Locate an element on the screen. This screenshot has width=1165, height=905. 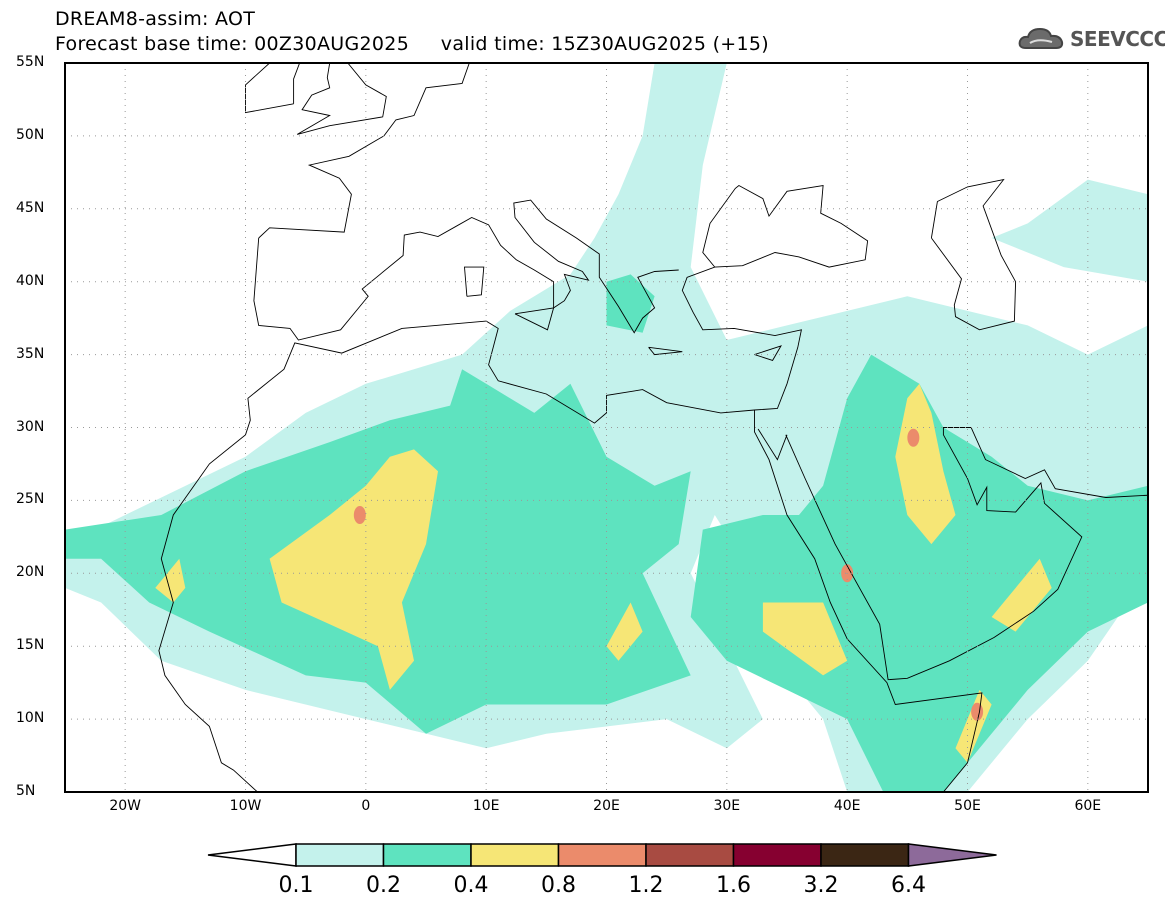
aot-0.4-region-chad is located at coordinates (624, 631).